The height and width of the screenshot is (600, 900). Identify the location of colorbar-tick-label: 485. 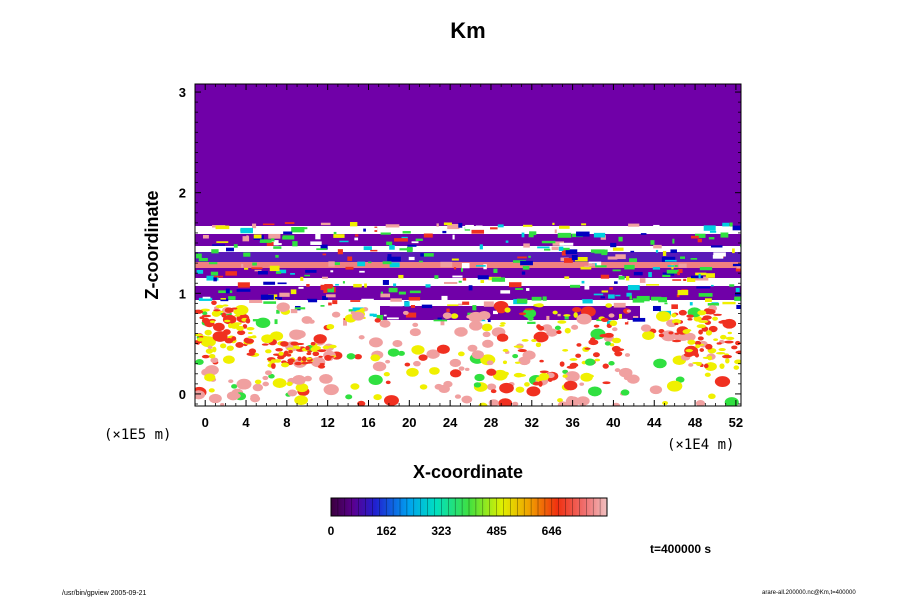
(497, 531).